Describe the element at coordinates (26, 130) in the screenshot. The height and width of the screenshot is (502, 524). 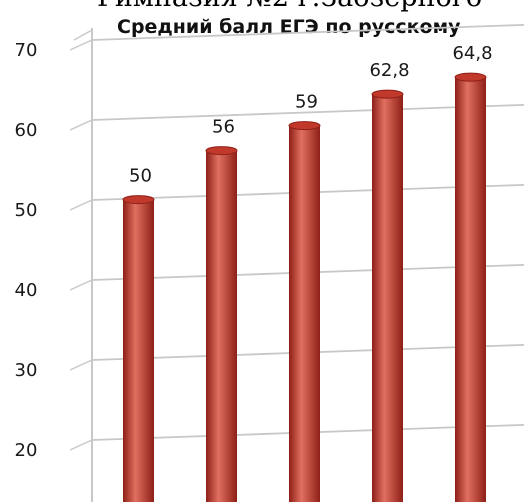
I see `y-tick-label: 60` at that location.